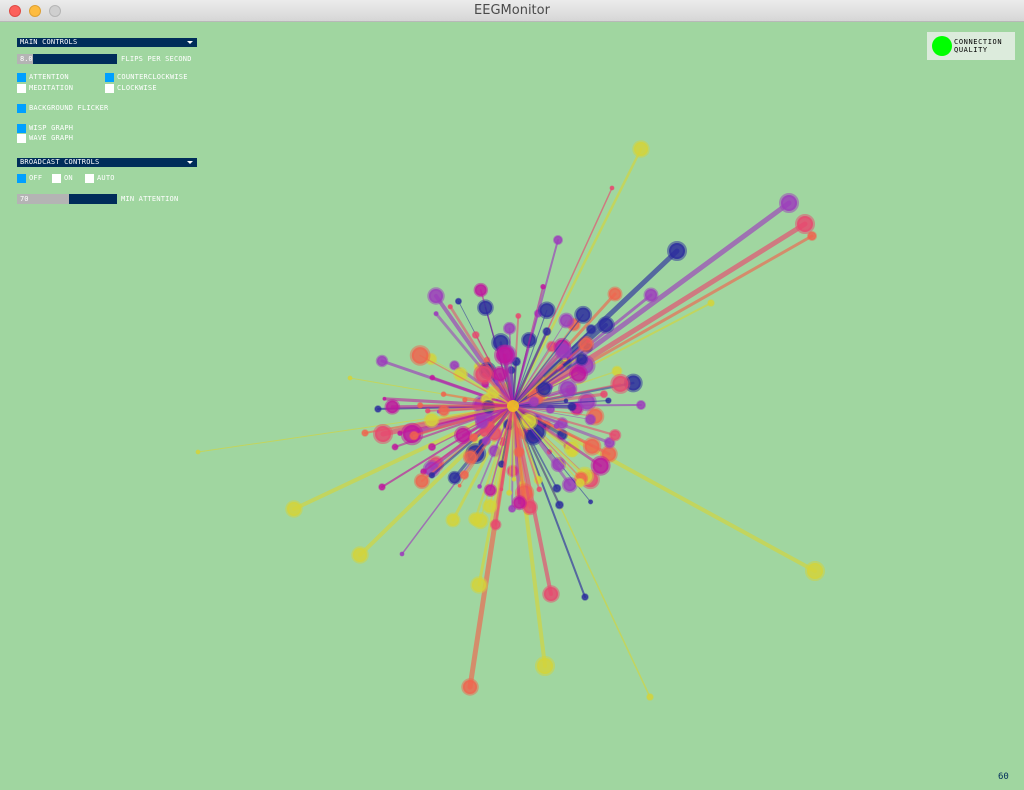 The image size is (1024, 790). Describe the element at coordinates (21, 178) in the screenshot. I see `broadcast-off-box` at that location.